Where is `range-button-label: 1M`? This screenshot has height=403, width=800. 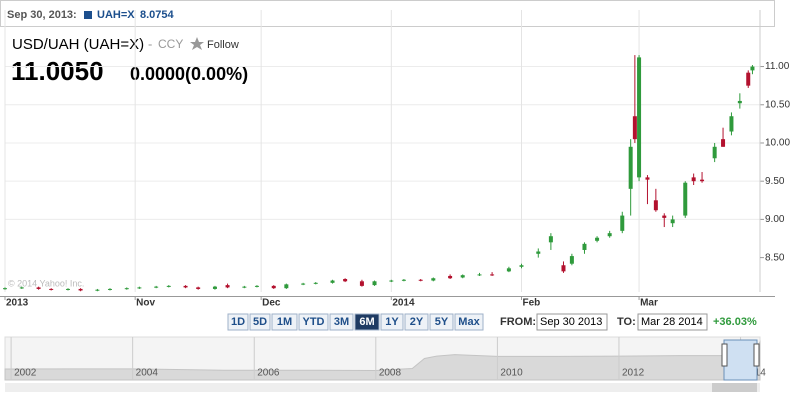
range-button-label: 1M is located at coordinates (284, 322).